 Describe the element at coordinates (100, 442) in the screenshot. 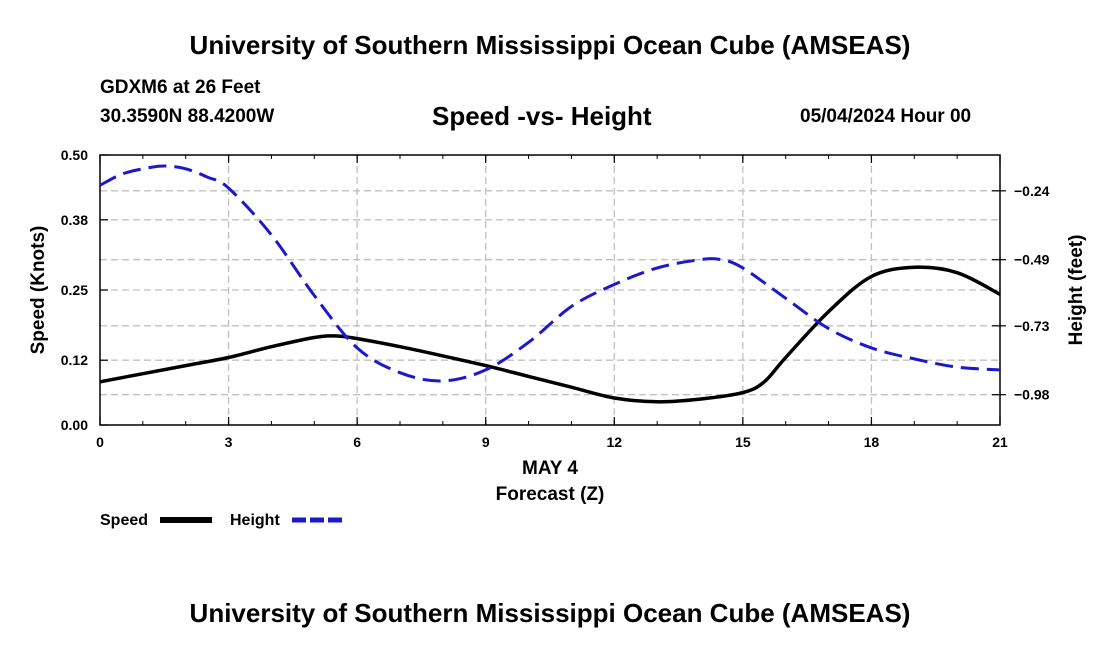

I see `x-tick-label: 0` at that location.